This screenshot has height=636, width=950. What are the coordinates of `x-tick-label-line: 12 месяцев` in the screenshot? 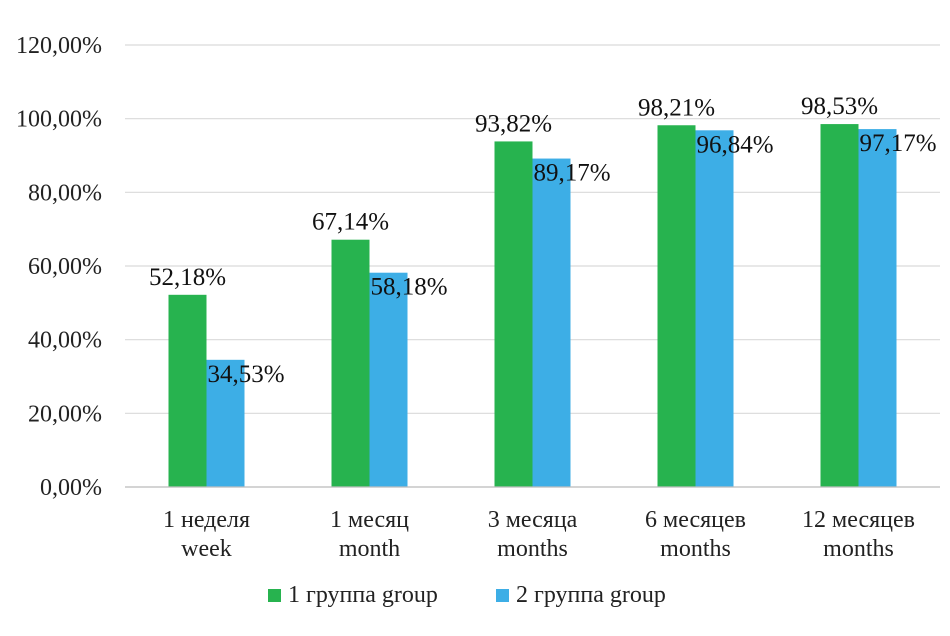 It's located at (858, 520).